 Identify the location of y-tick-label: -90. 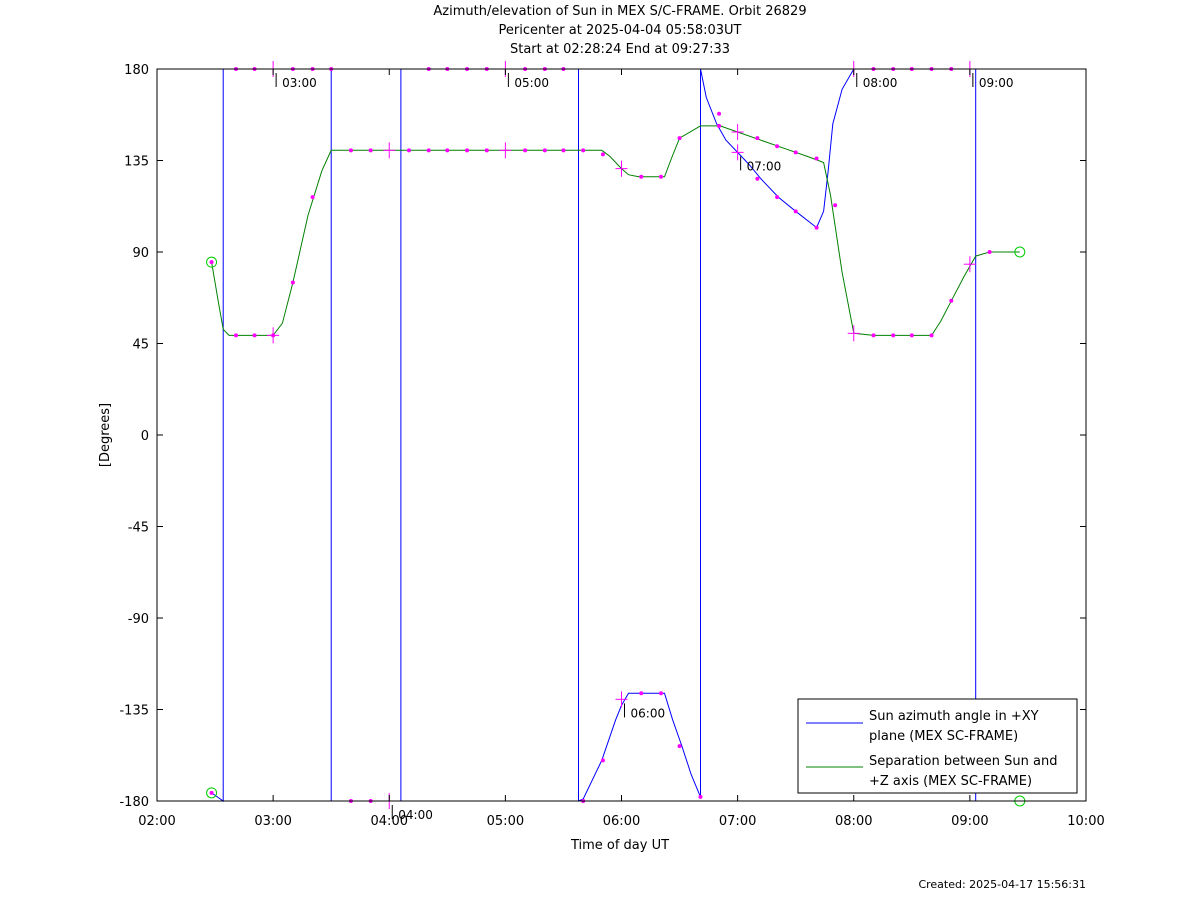
(138, 619).